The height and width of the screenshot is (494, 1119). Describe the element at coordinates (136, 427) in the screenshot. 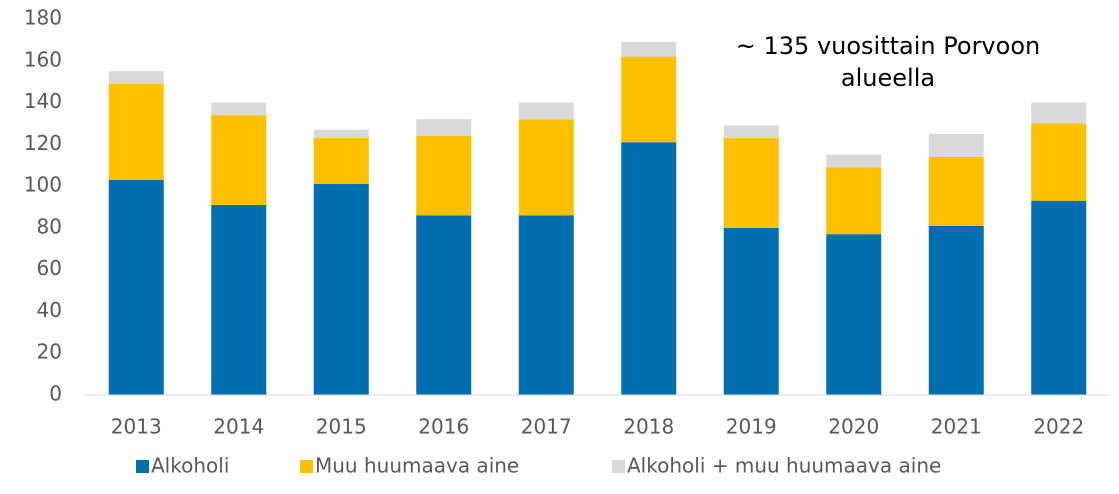

I see `x-tick-label: 2013` at that location.